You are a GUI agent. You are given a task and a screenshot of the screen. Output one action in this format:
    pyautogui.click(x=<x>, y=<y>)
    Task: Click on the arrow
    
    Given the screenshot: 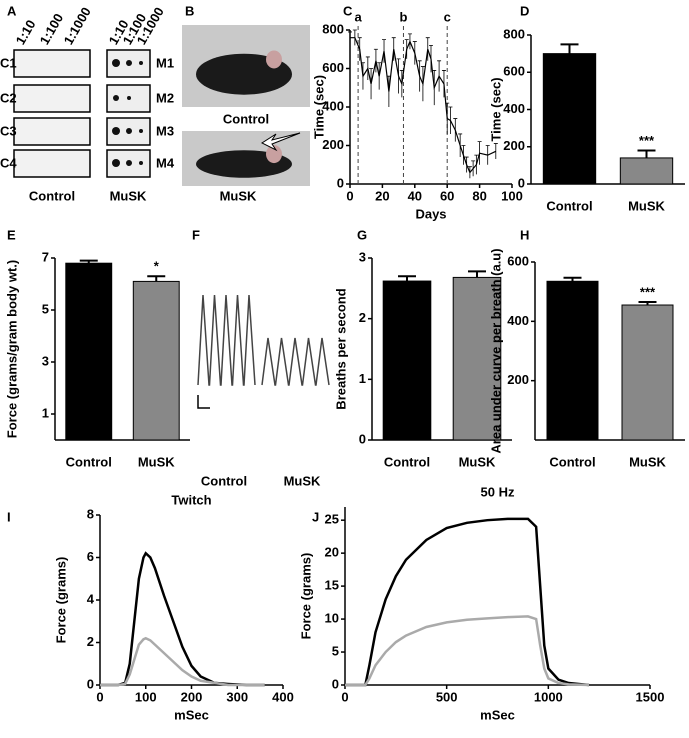 What is the action you would take?
    pyautogui.click(x=280, y=142)
    